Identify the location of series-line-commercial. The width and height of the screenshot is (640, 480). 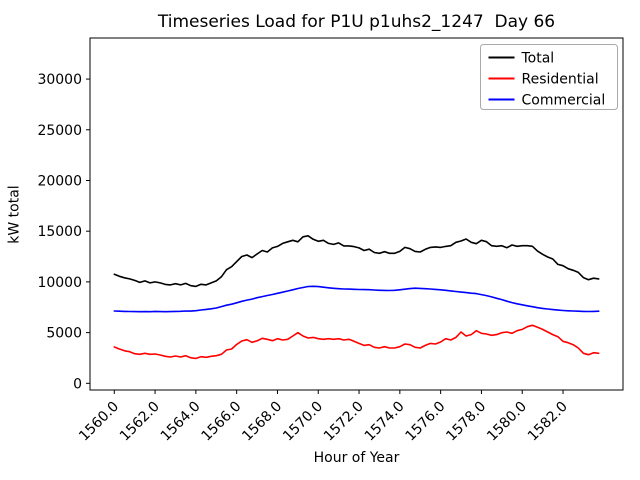
(356, 299).